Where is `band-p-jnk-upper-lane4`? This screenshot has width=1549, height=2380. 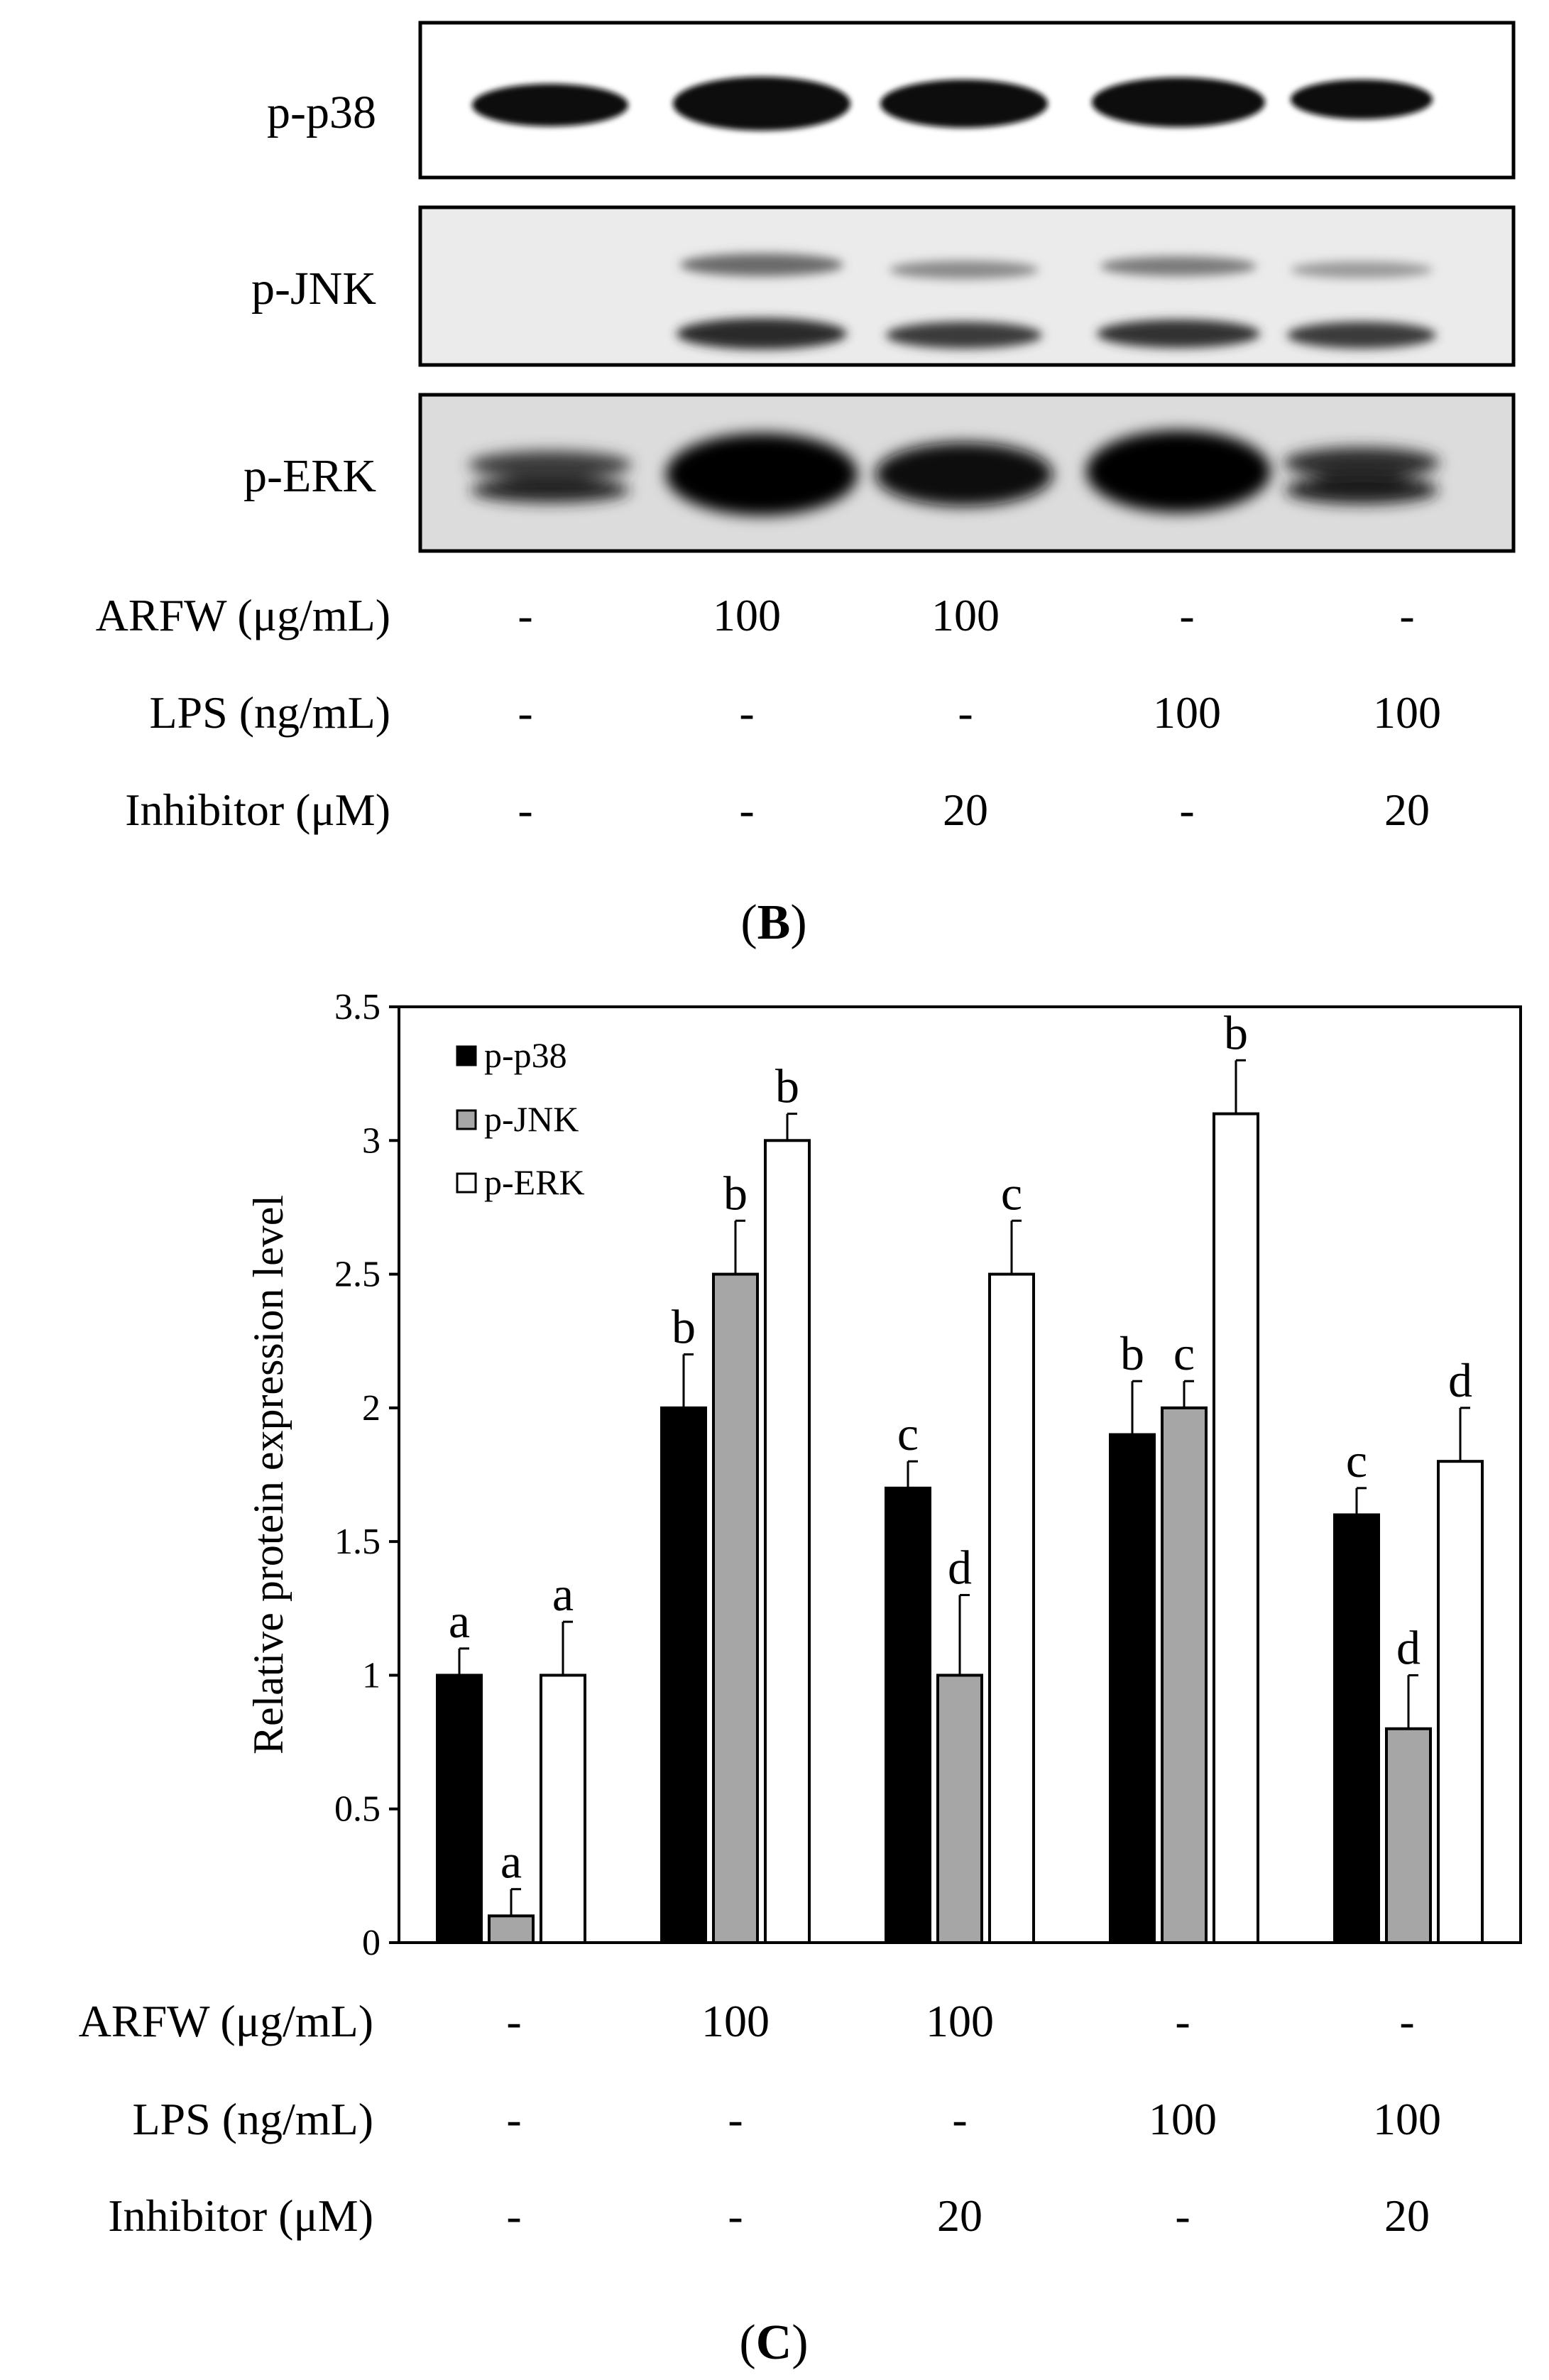 band-p-jnk-upper-lane4 is located at coordinates (1178, 266).